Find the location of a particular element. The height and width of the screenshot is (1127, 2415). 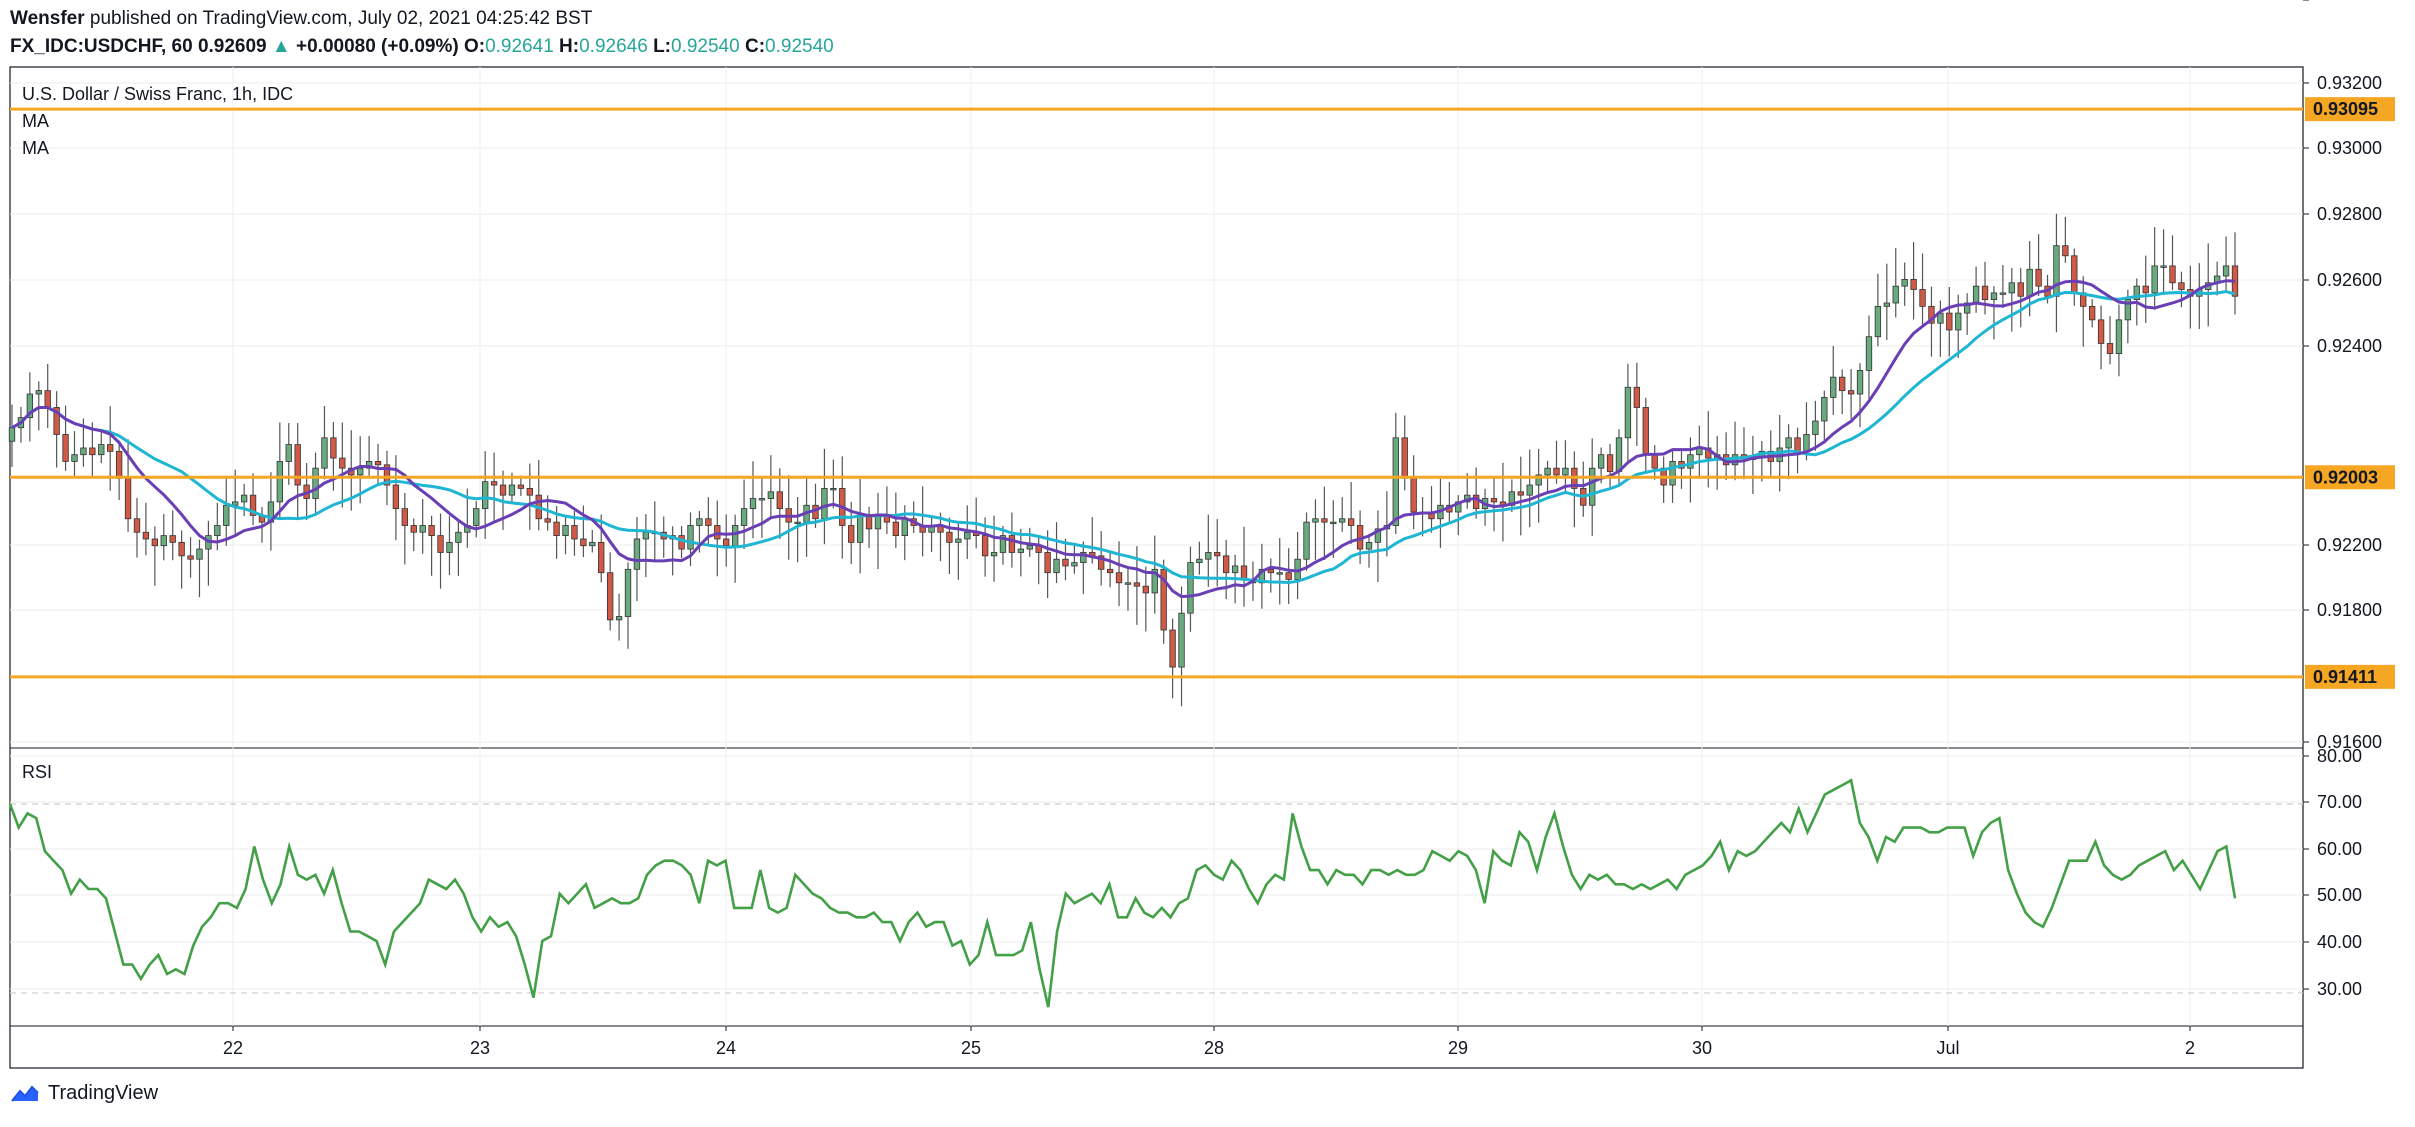

rsi-title: RSI is located at coordinates (37, 772).